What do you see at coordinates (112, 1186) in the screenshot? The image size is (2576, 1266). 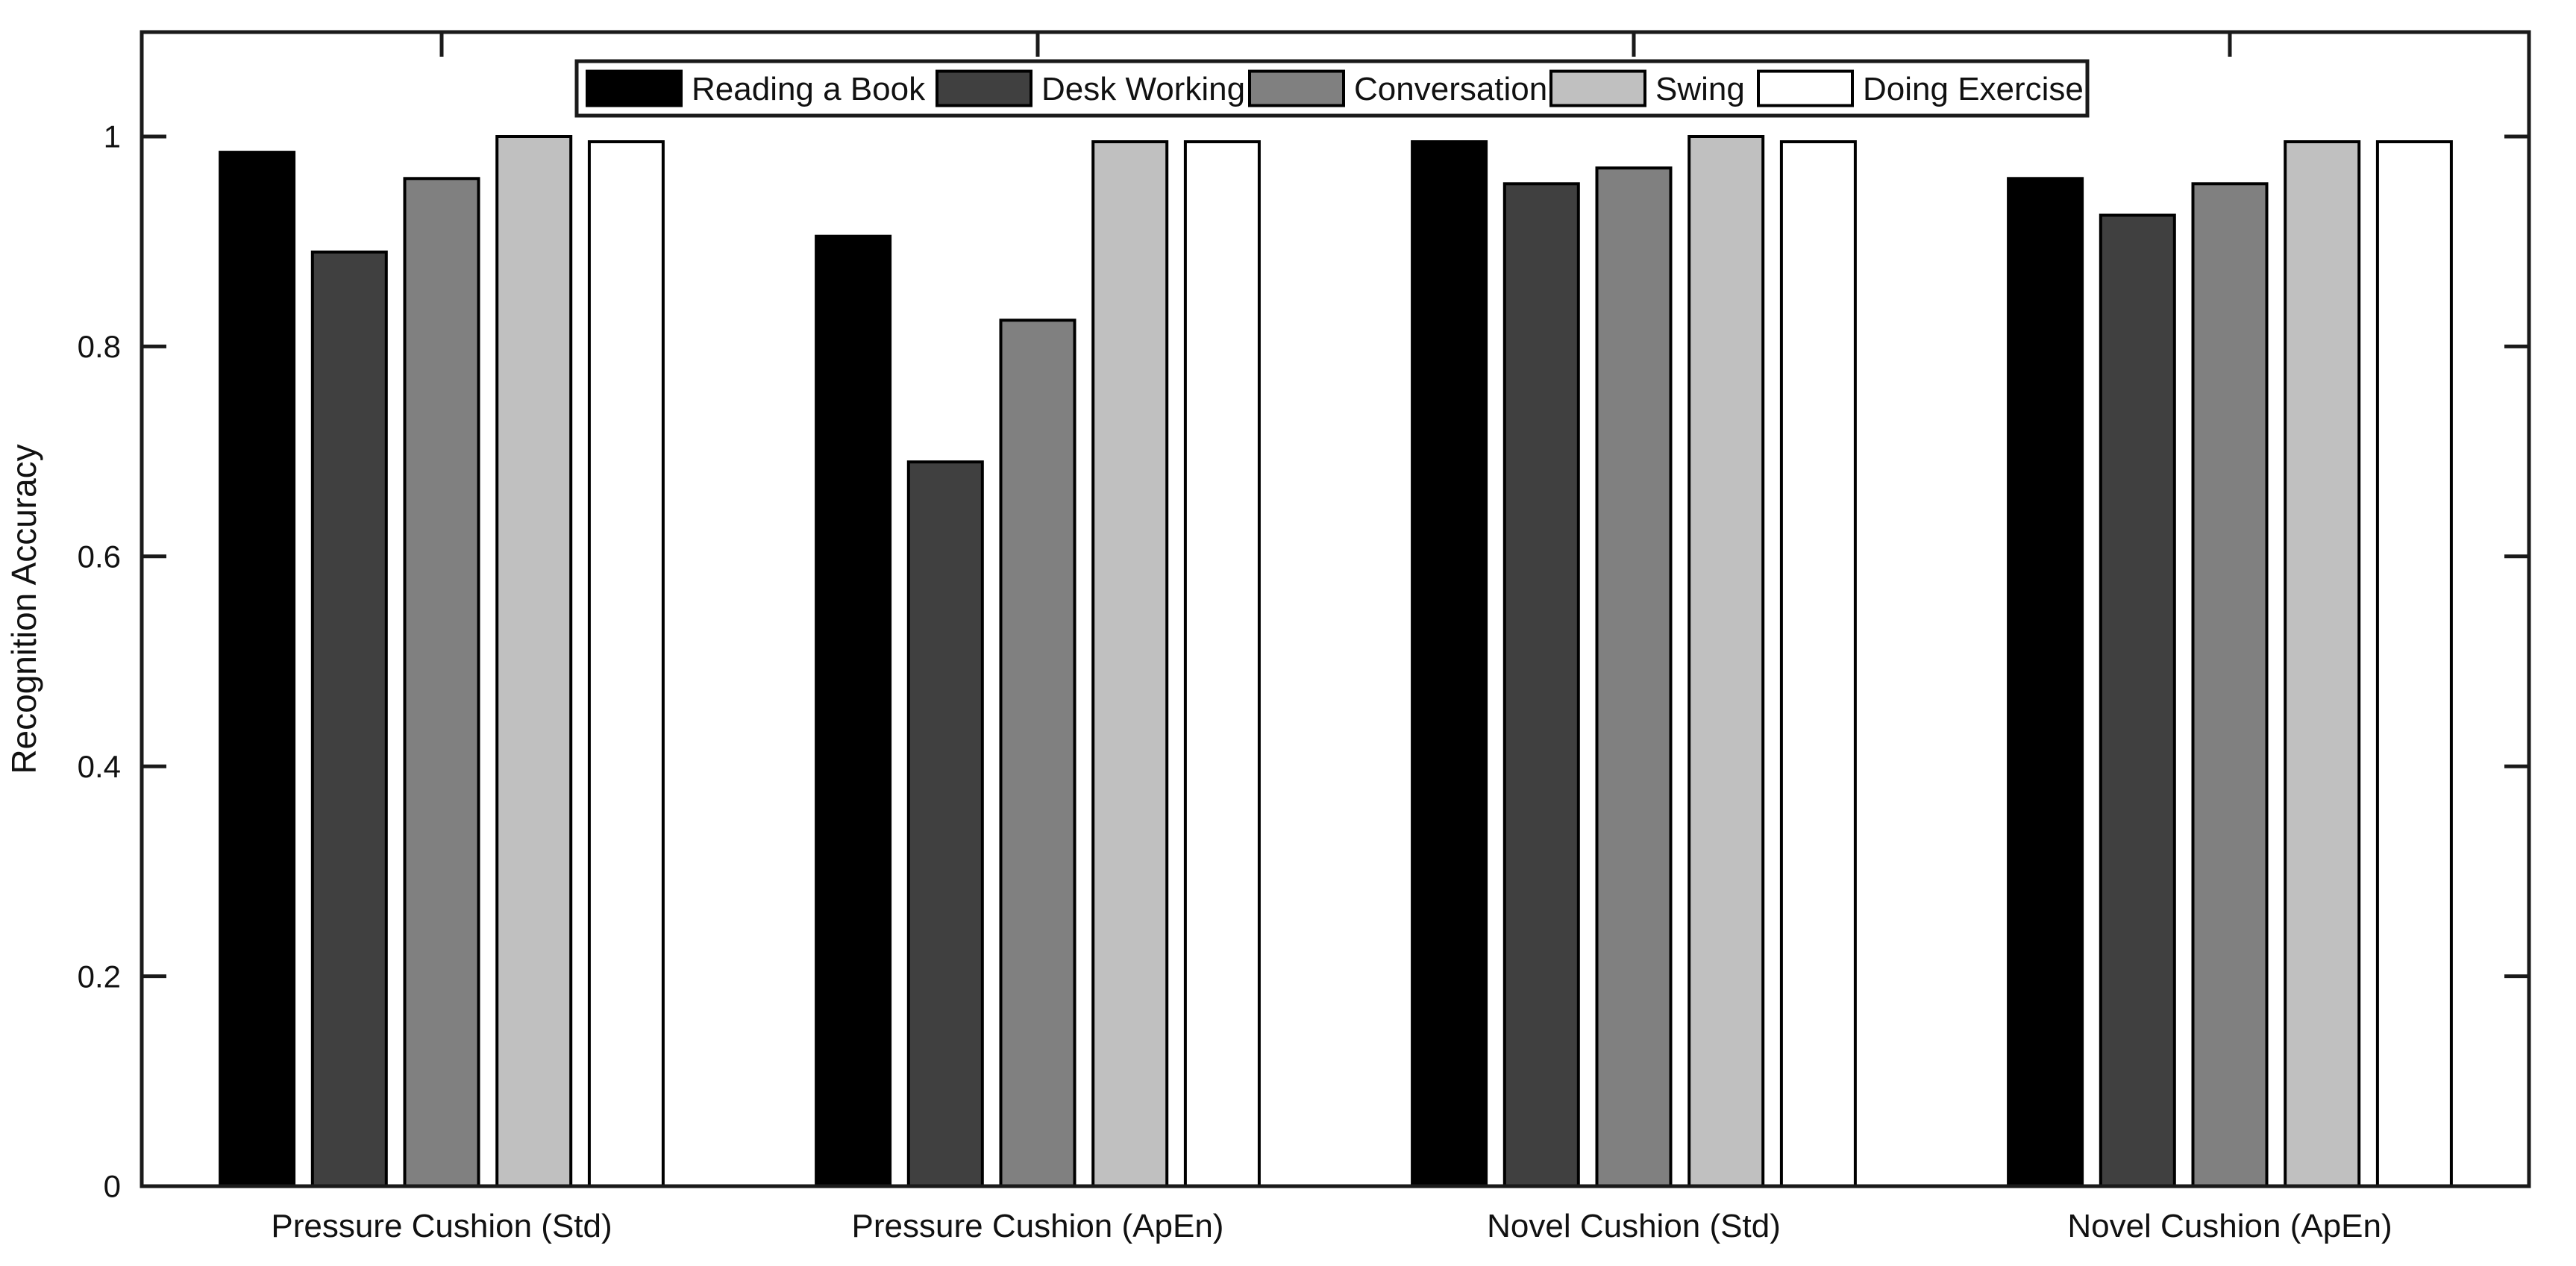 I see `y-tick-label: 0` at bounding box center [112, 1186].